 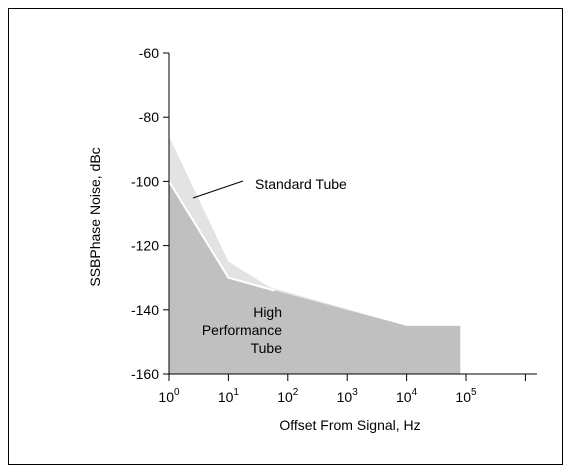 What do you see at coordinates (348, 396) in the screenshot?
I see `x-tick-label: 10³` at bounding box center [348, 396].